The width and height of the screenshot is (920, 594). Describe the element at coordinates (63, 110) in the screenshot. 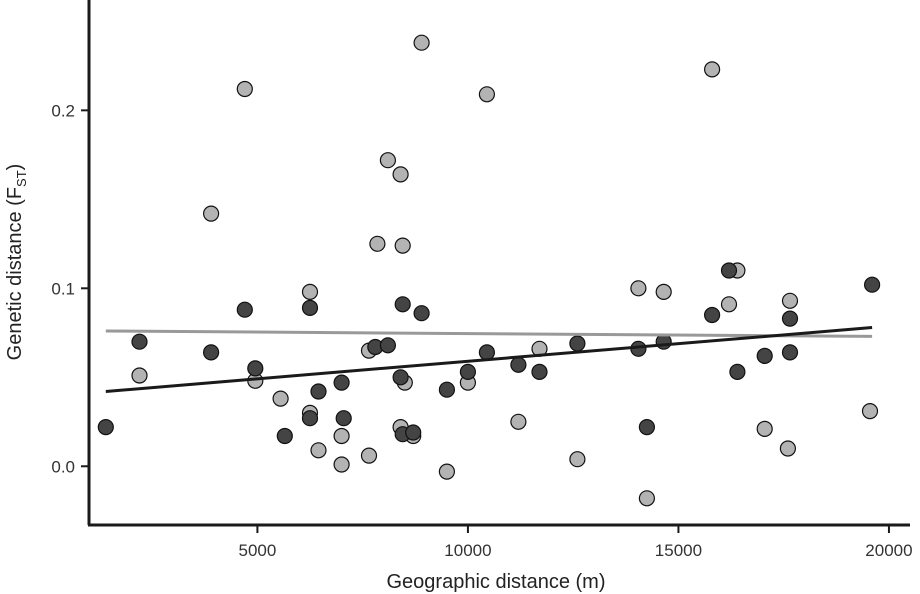

I see `y-tick-label: 0.2` at that location.